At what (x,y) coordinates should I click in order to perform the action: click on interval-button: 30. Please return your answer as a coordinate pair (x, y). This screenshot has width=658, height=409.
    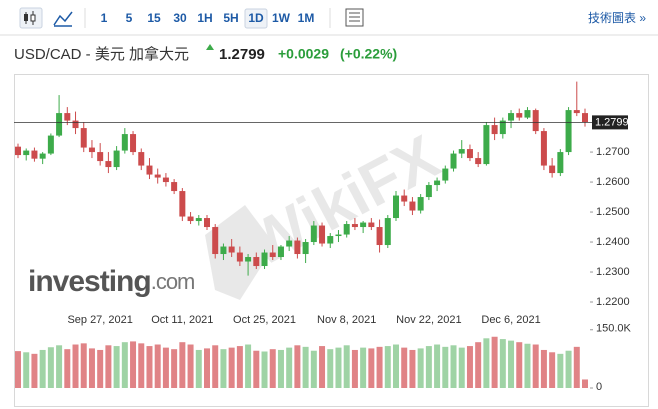
    Looking at the image, I should click on (180, 18).